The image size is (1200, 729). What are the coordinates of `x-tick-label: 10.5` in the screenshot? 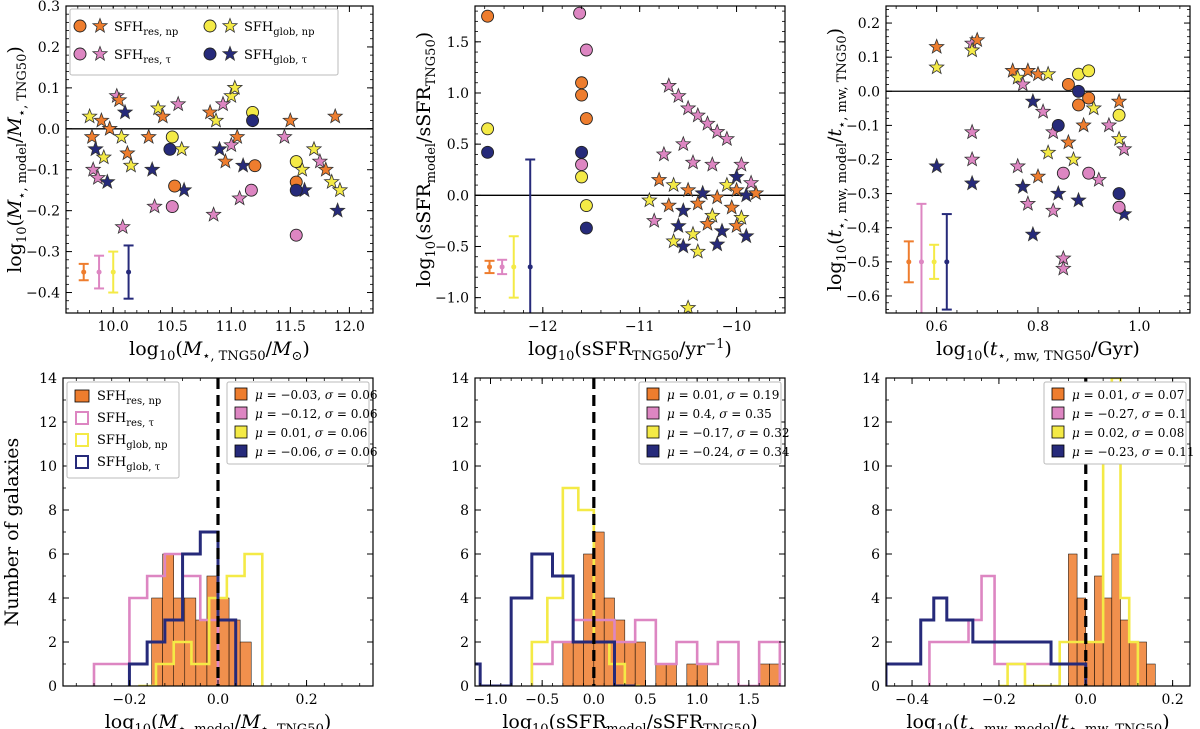 It's located at (172, 327).